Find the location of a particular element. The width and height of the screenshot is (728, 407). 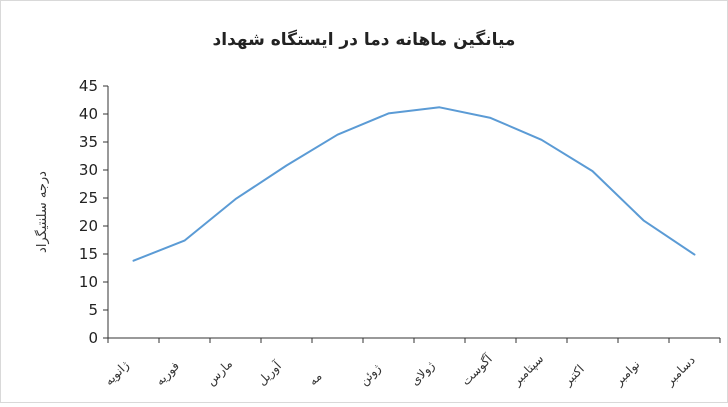

x-tick-label: ژولای is located at coordinates (423, 373).